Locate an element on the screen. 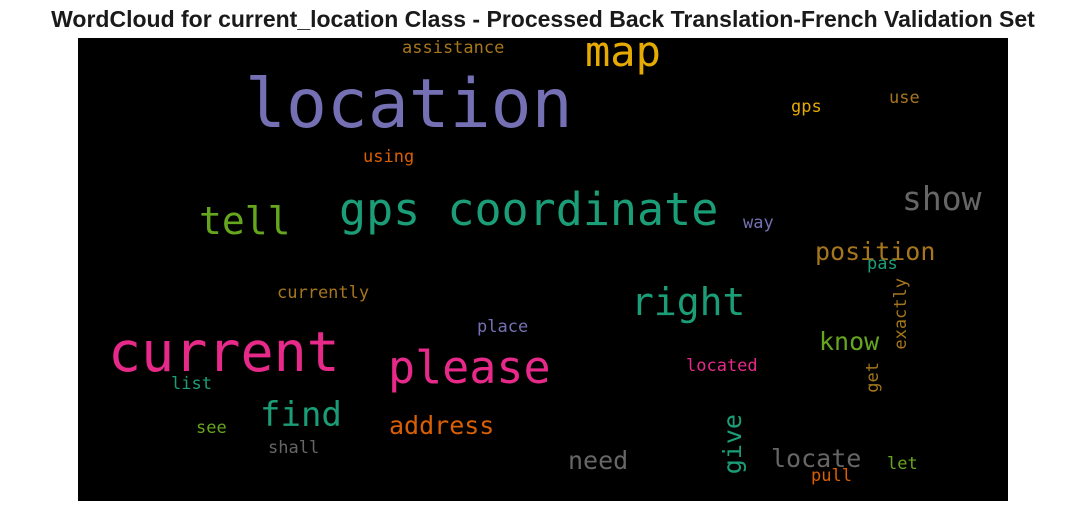  word-way: way is located at coordinates (758, 223).